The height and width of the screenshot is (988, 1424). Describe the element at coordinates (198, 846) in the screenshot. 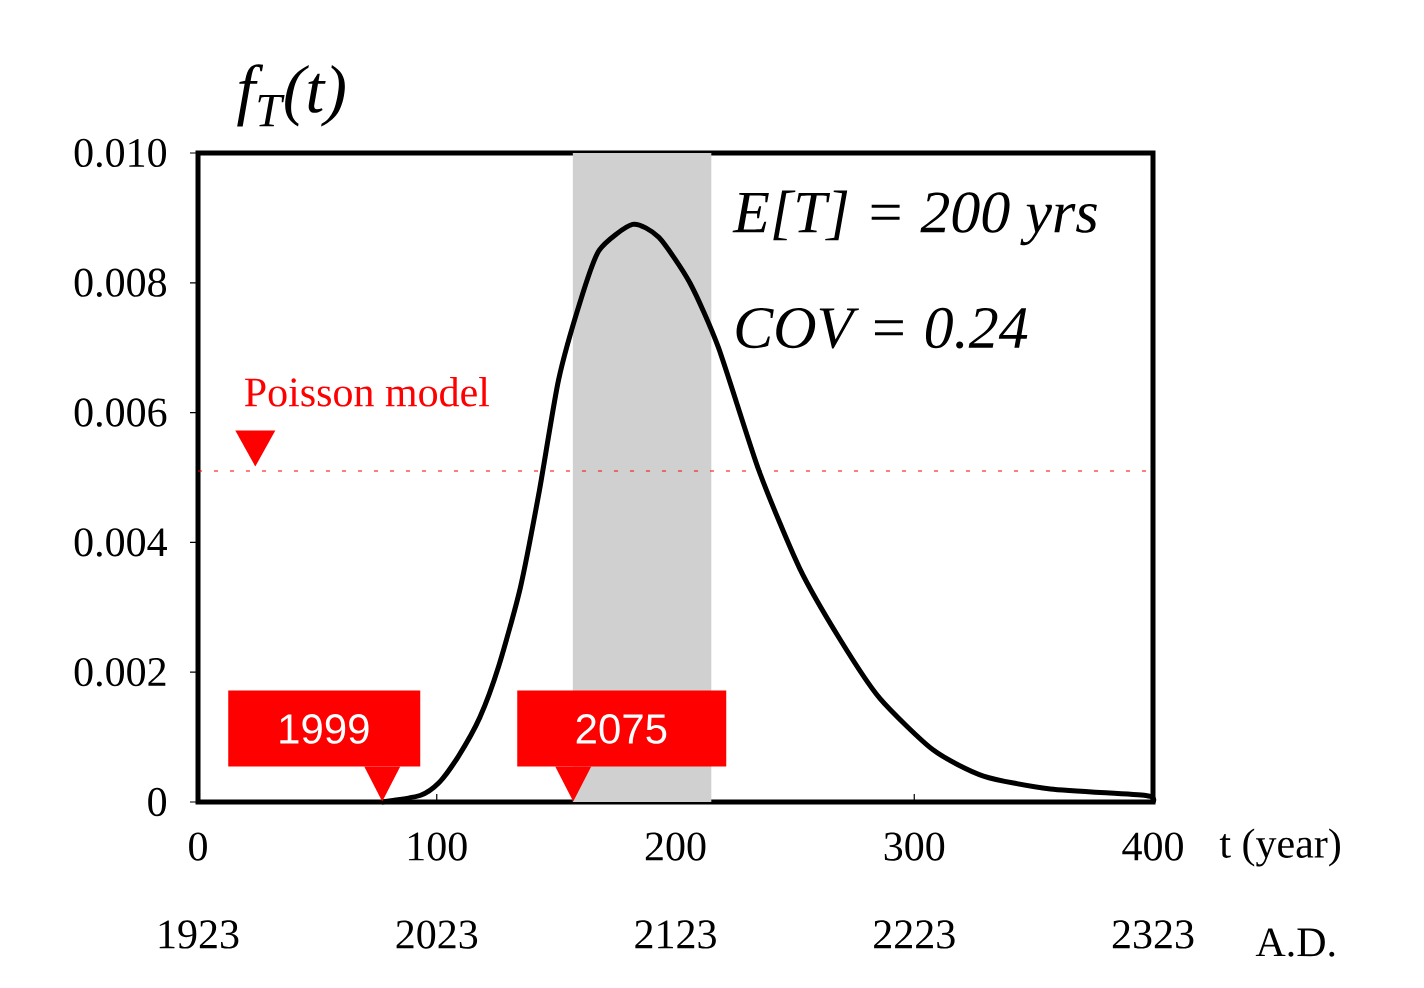

I see `x-tick-label: 0` at that location.